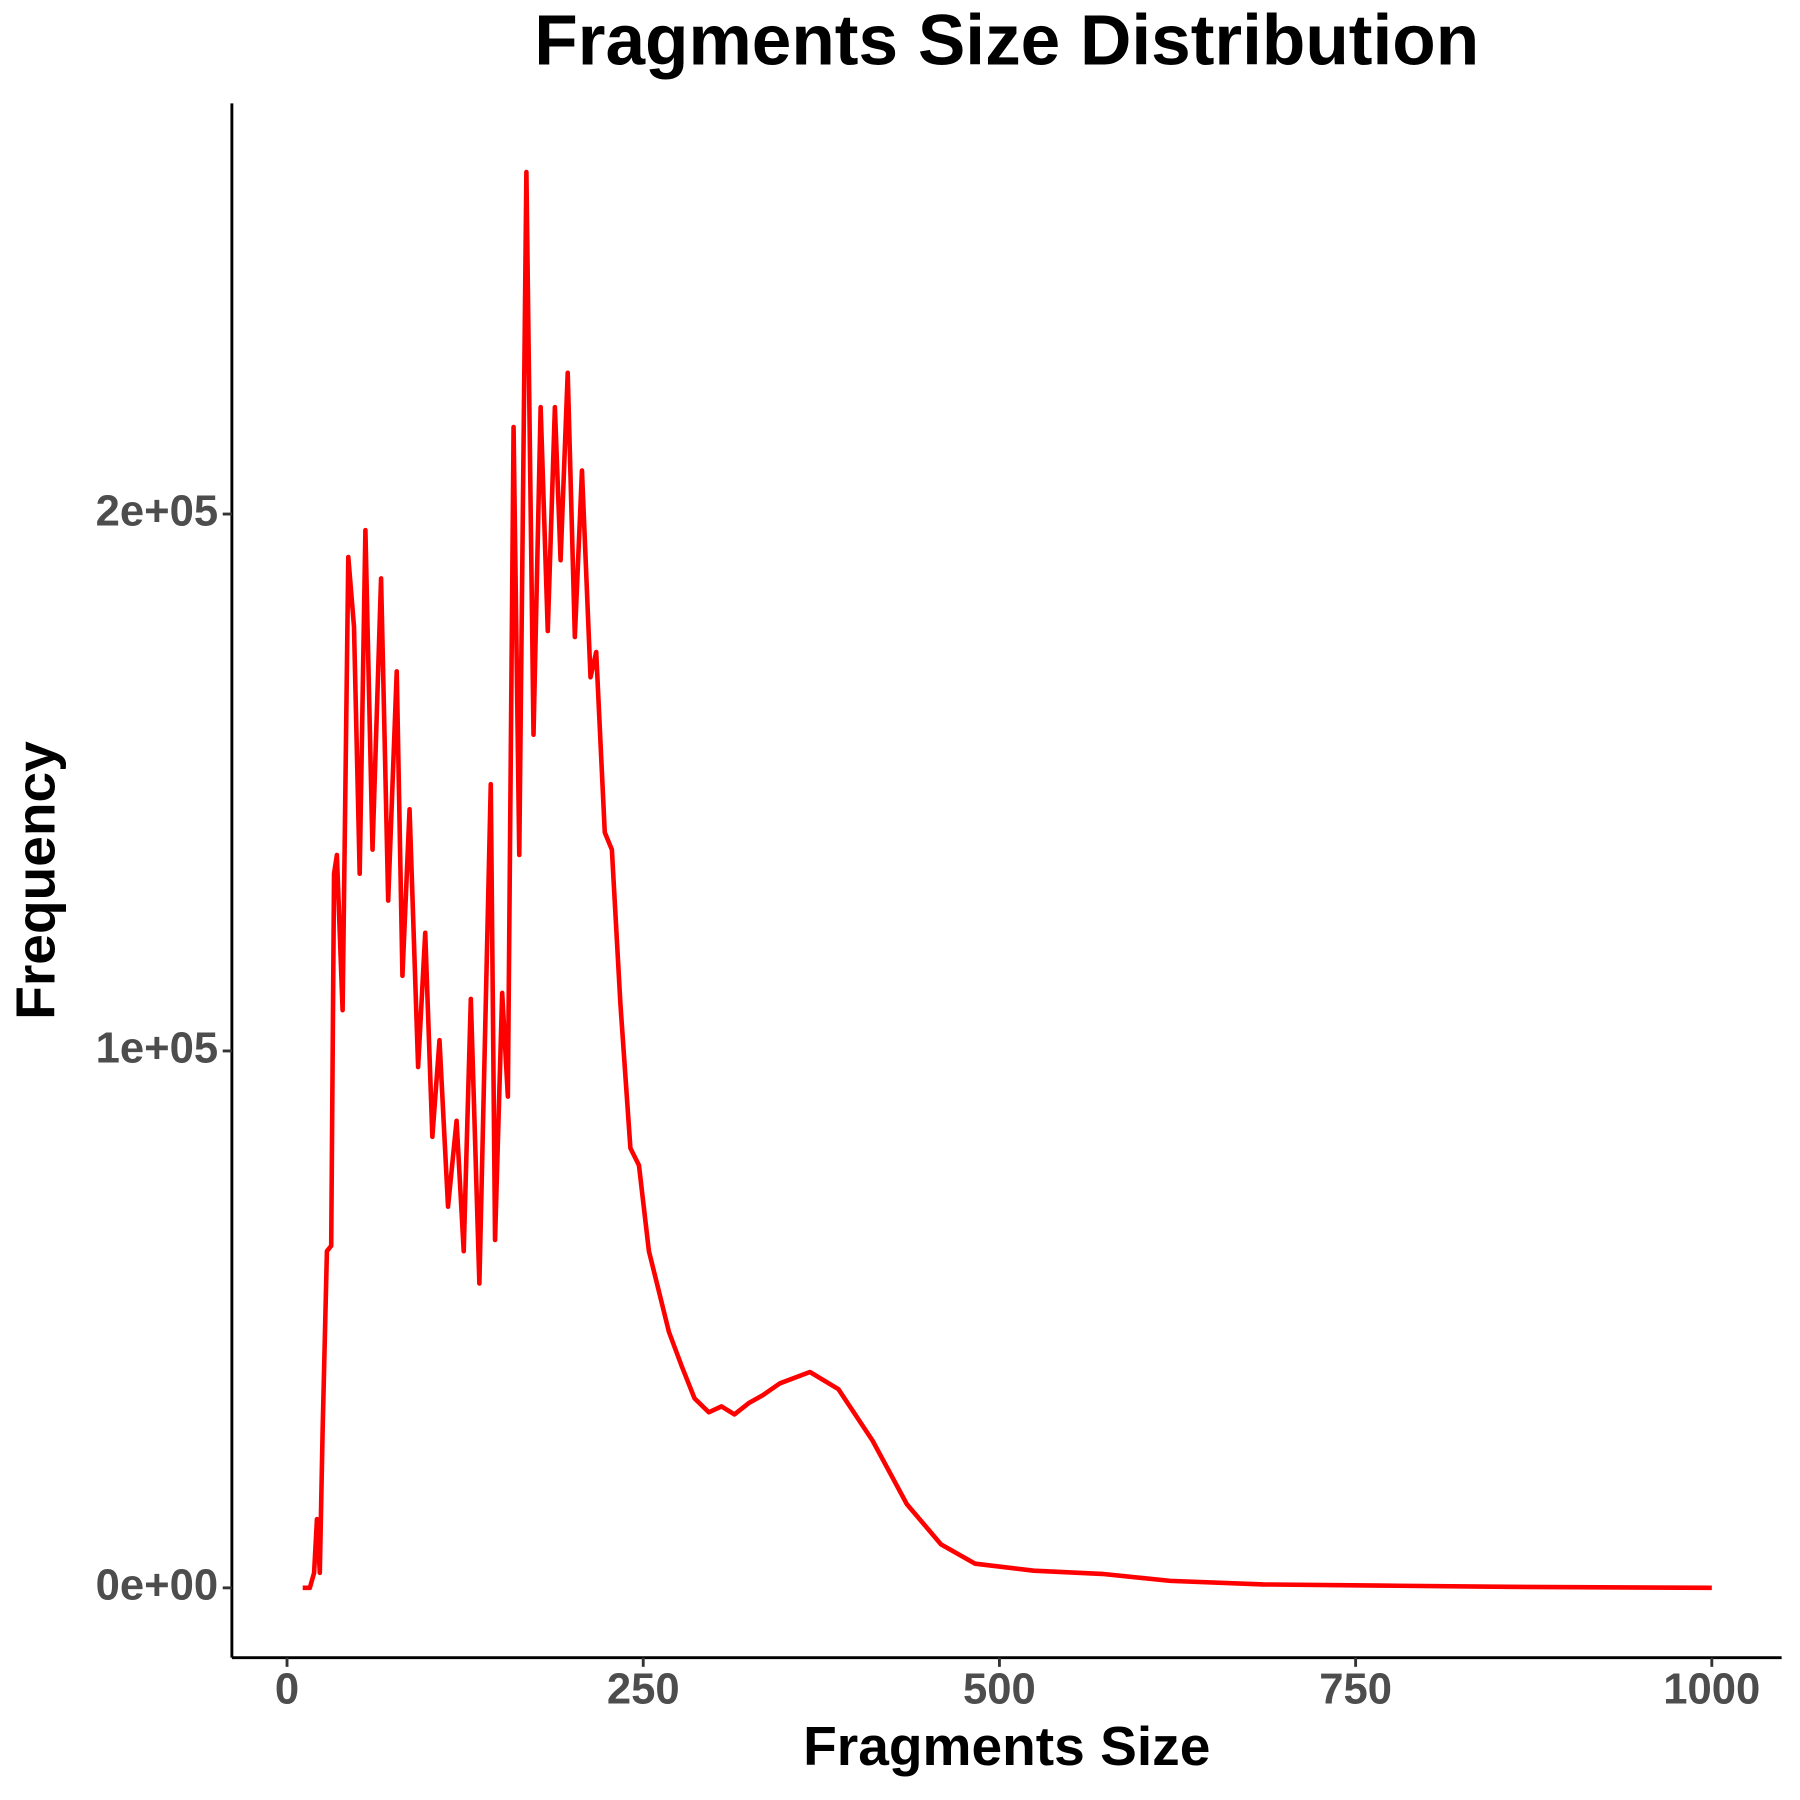 The image size is (1800, 1800). Describe the element at coordinates (157, 512) in the screenshot. I see `y-tick-label: 2e+05` at that location.